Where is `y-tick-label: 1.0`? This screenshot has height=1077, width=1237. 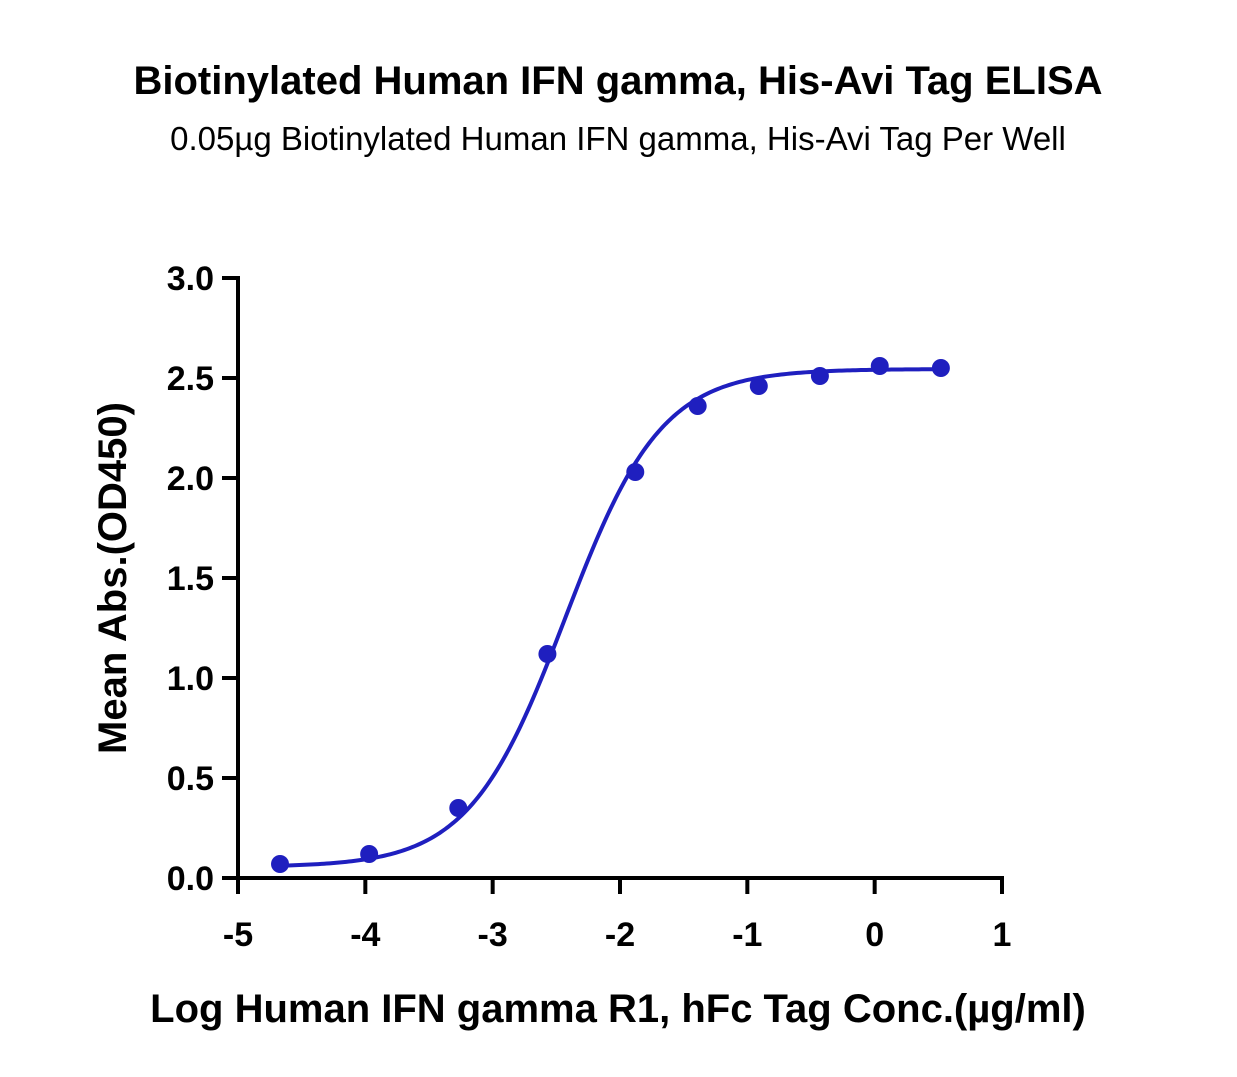 y-tick-label: 1.0 is located at coordinates (190, 679).